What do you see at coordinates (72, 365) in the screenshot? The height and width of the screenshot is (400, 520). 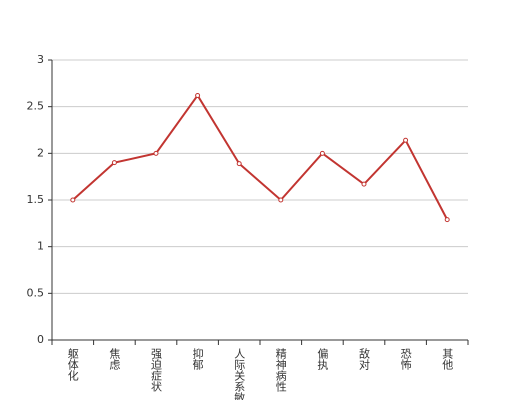 I see `x-tick-label: 躯体化` at bounding box center [72, 365].